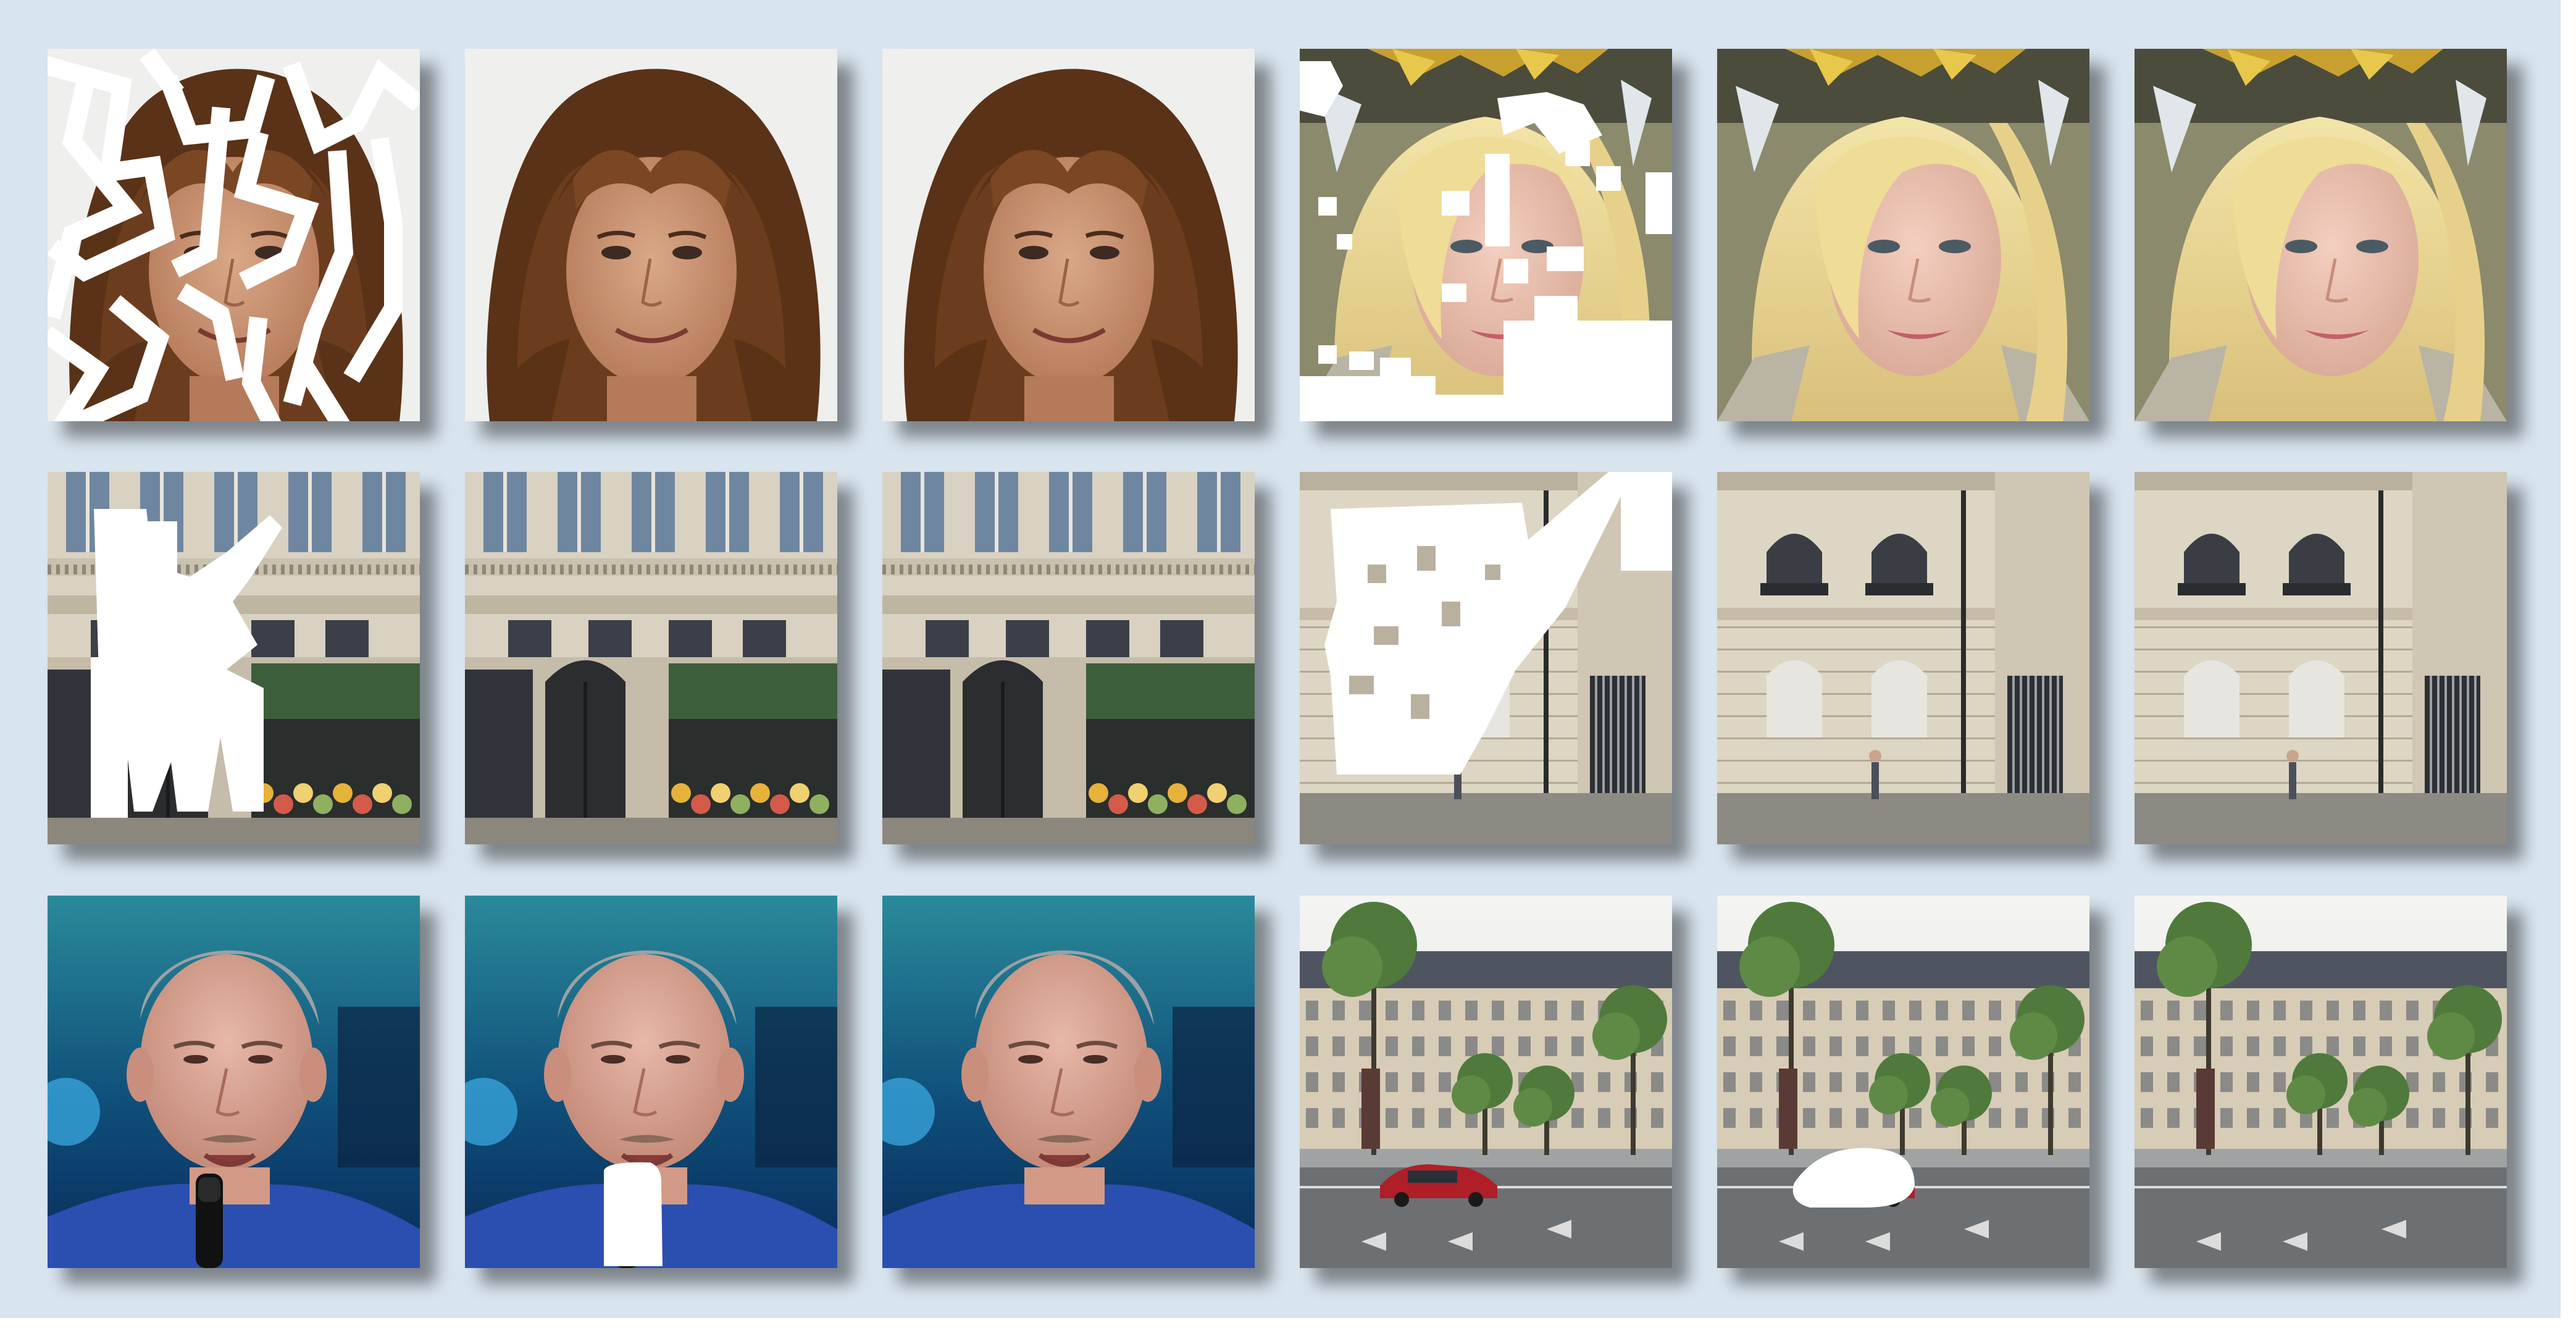  I want to click on image-tile-facade-windows-result, so click(1903, 658).